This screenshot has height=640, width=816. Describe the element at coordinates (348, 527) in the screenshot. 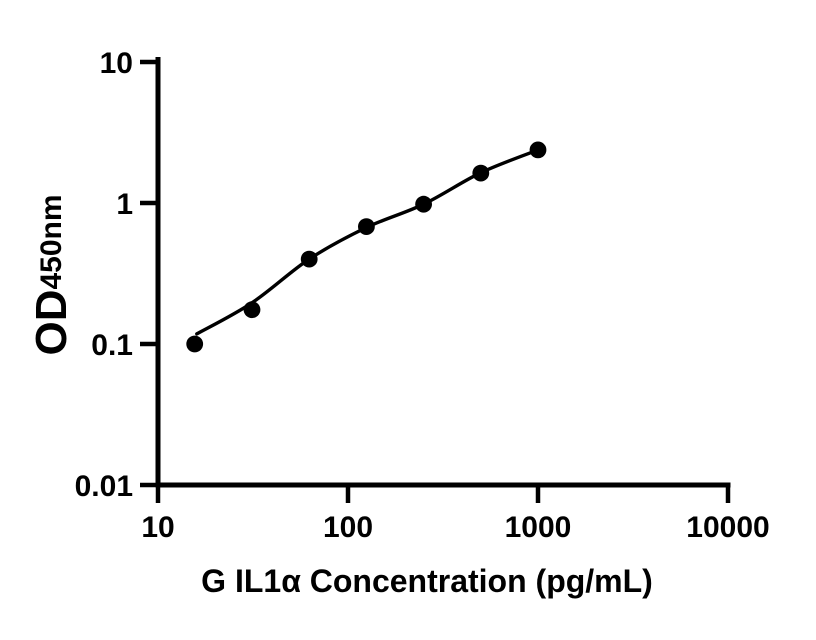

I see `x-tick-label-100: 100` at that location.